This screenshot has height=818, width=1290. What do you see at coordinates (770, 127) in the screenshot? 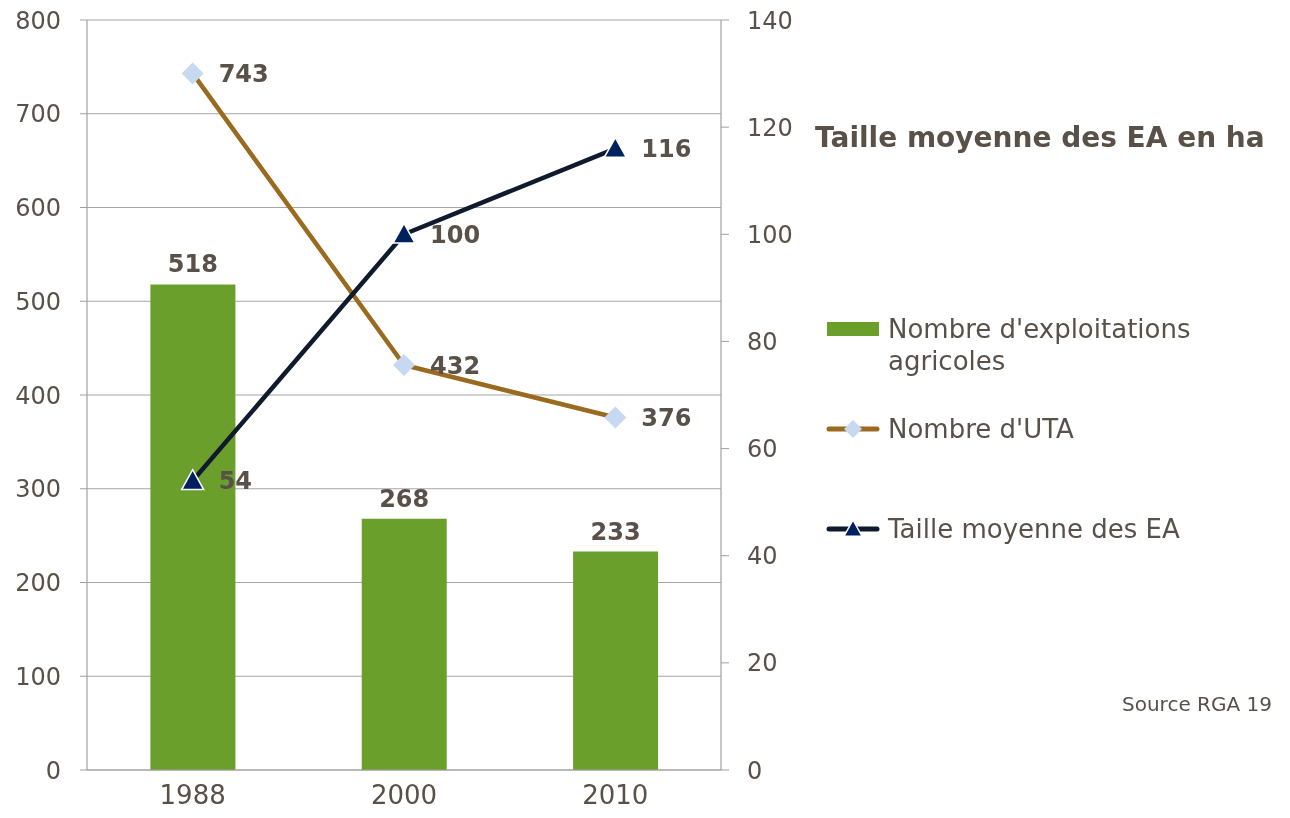
I see `y2-tick-label: 120` at bounding box center [770, 127].